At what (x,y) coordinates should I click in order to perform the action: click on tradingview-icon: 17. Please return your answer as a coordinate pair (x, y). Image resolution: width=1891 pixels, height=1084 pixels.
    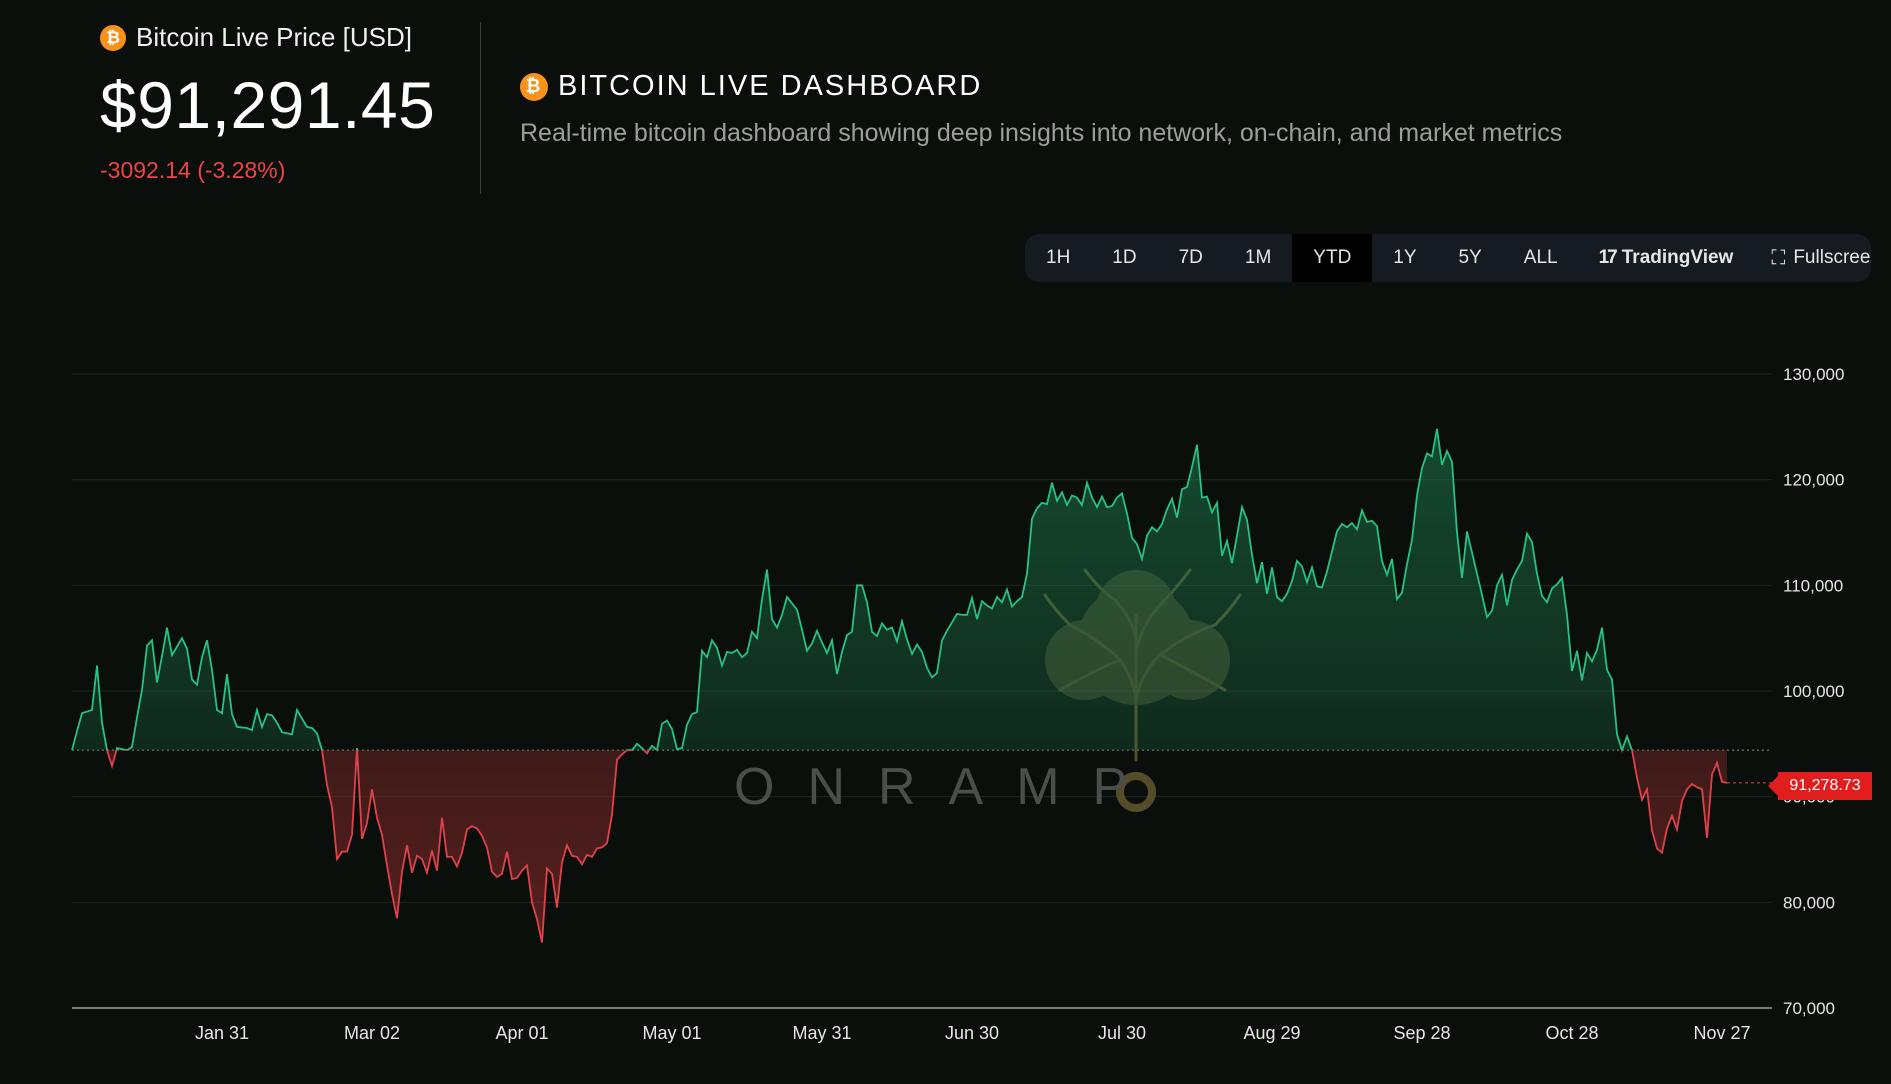
    Looking at the image, I should click on (1608, 257).